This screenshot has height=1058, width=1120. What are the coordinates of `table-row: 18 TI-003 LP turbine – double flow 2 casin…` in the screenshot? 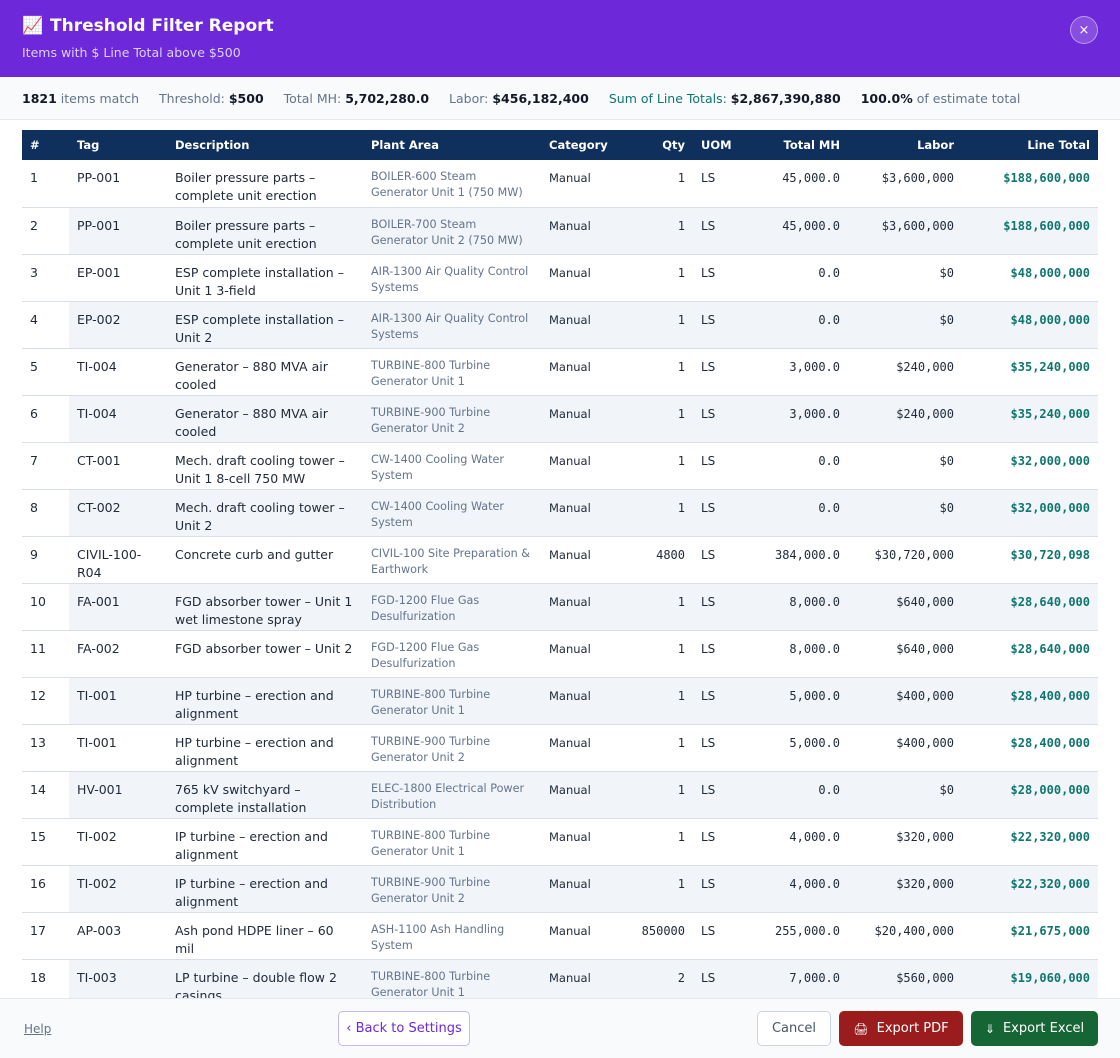 It's located at (560, 978).